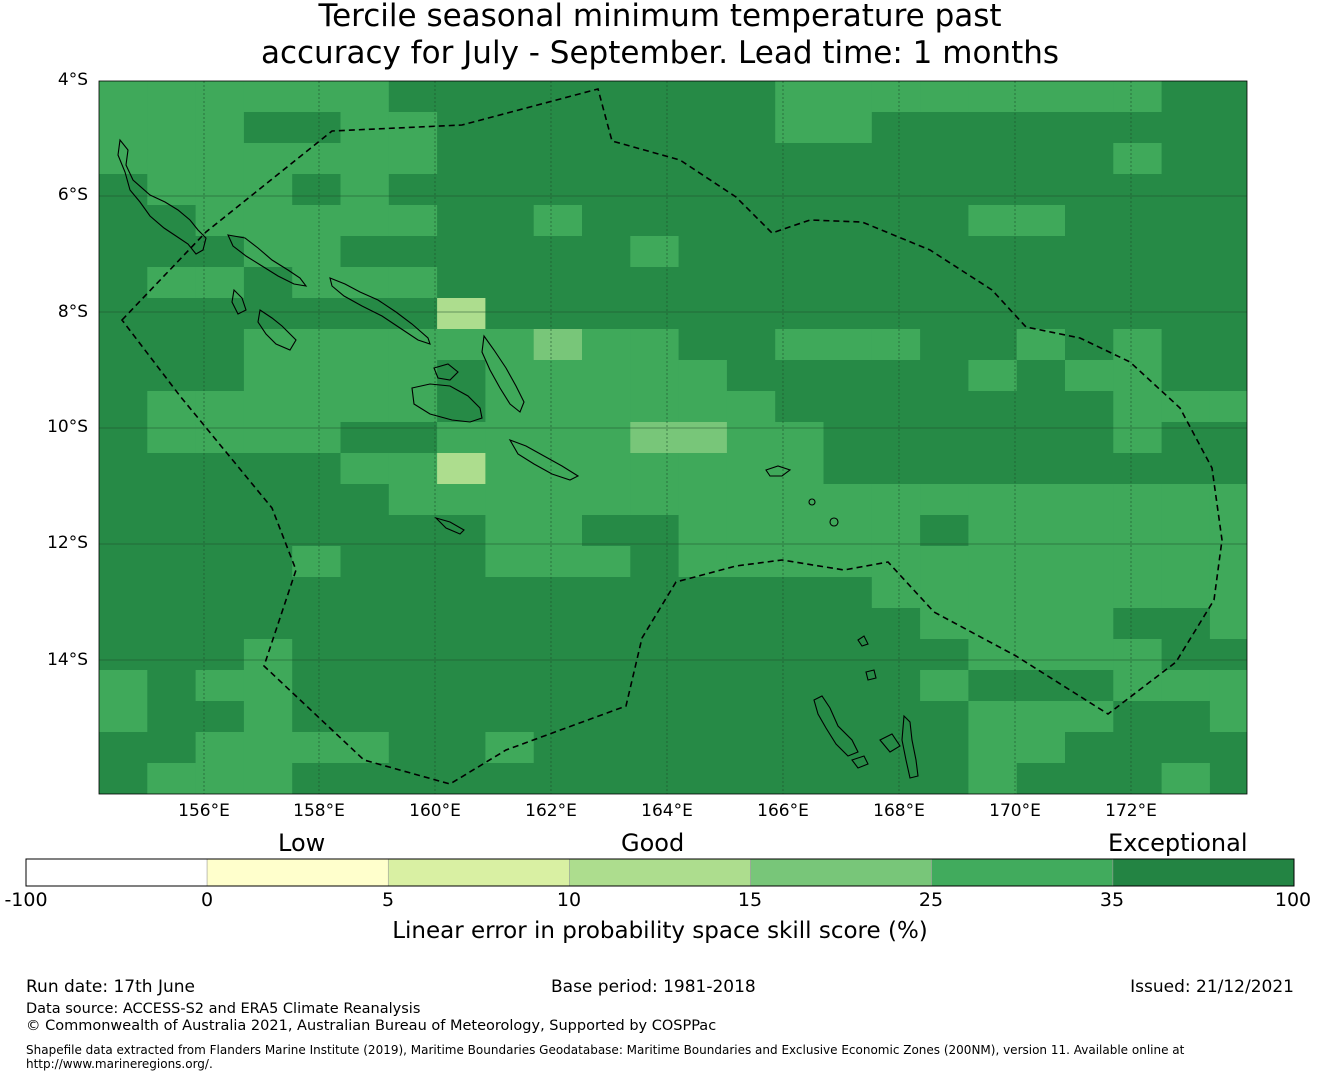 The height and width of the screenshot is (1080, 1320). I want to click on coastline-malaita, so click(503, 373).